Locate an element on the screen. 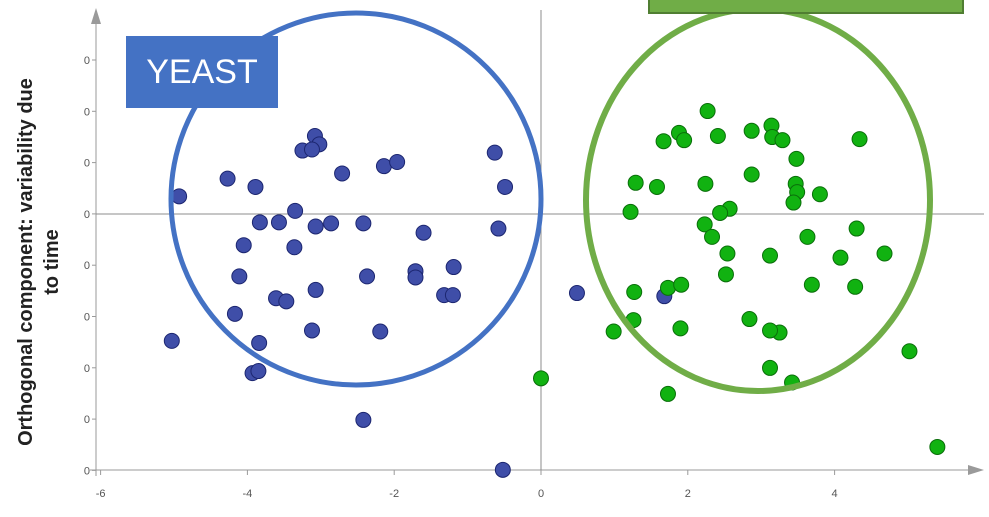 This screenshot has width=989, height=517. green-label-box is located at coordinates (806, 7).